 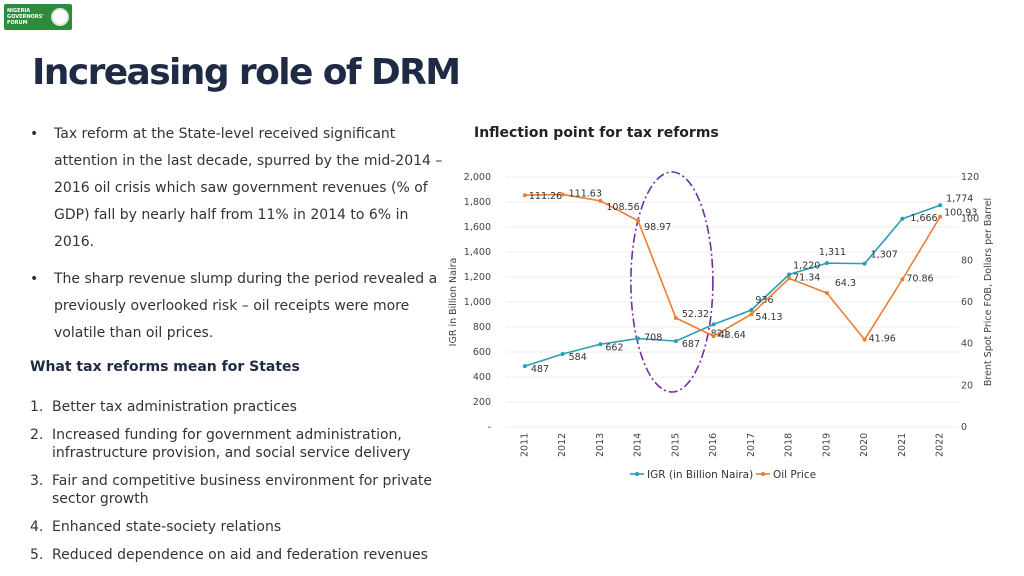 I want to click on data-label: 1,311, so click(x=832, y=252).